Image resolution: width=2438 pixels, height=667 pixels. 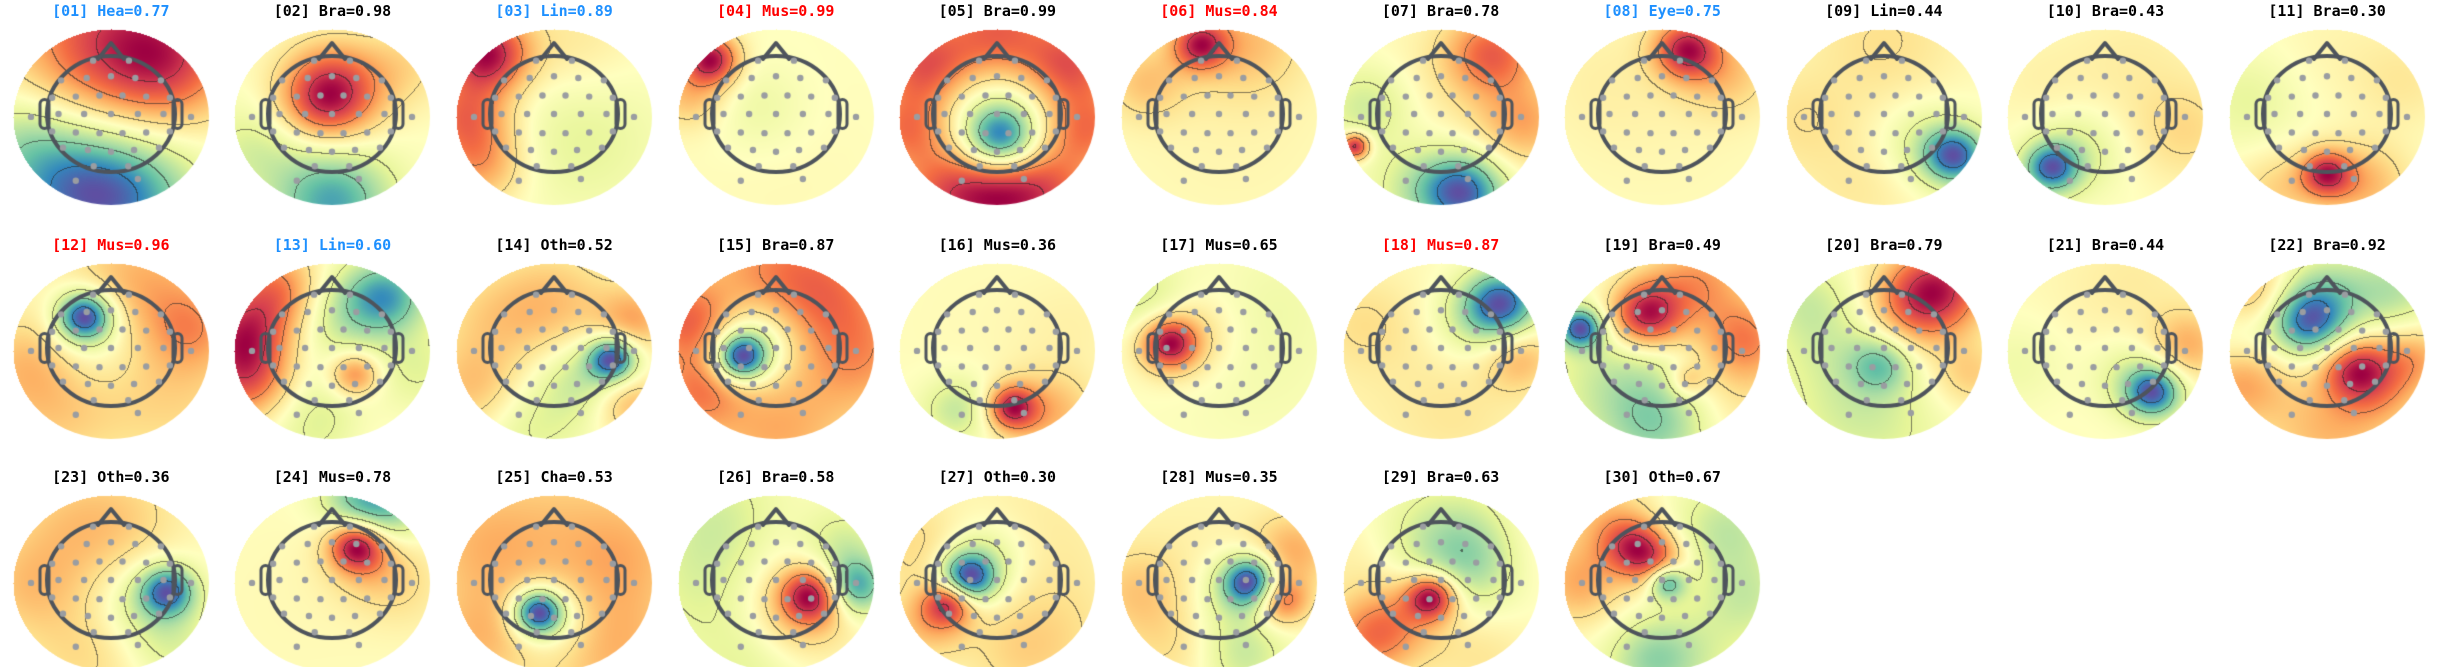 What do you see at coordinates (111, 245) in the screenshot?
I see `component-title: [12] Mus=0.96` at bounding box center [111, 245].